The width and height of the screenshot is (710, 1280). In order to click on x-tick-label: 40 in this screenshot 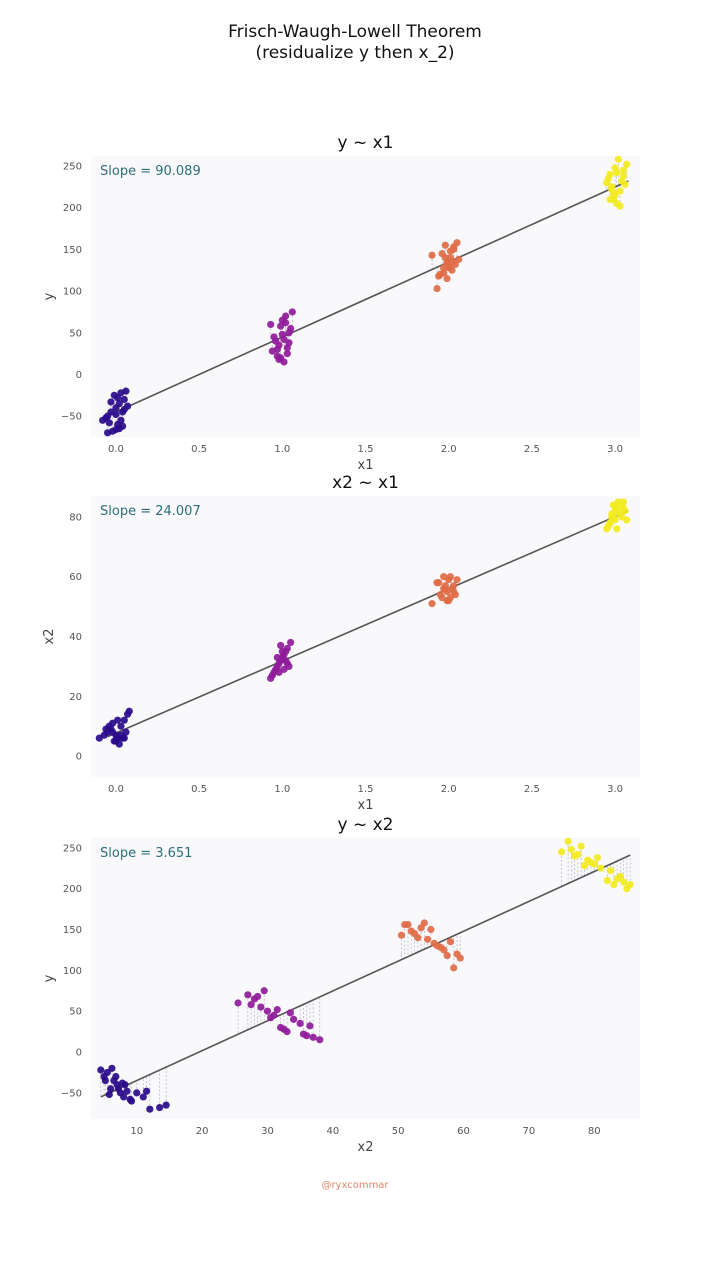, I will do `click(332, 1131)`.